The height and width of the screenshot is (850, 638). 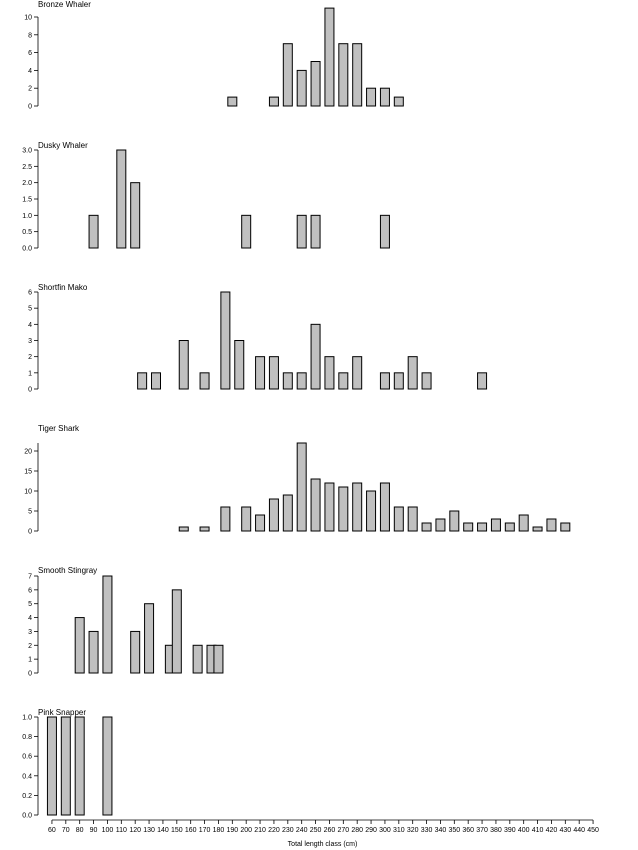 I want to click on y-tick-label: 0.6, so click(x=27, y=757).